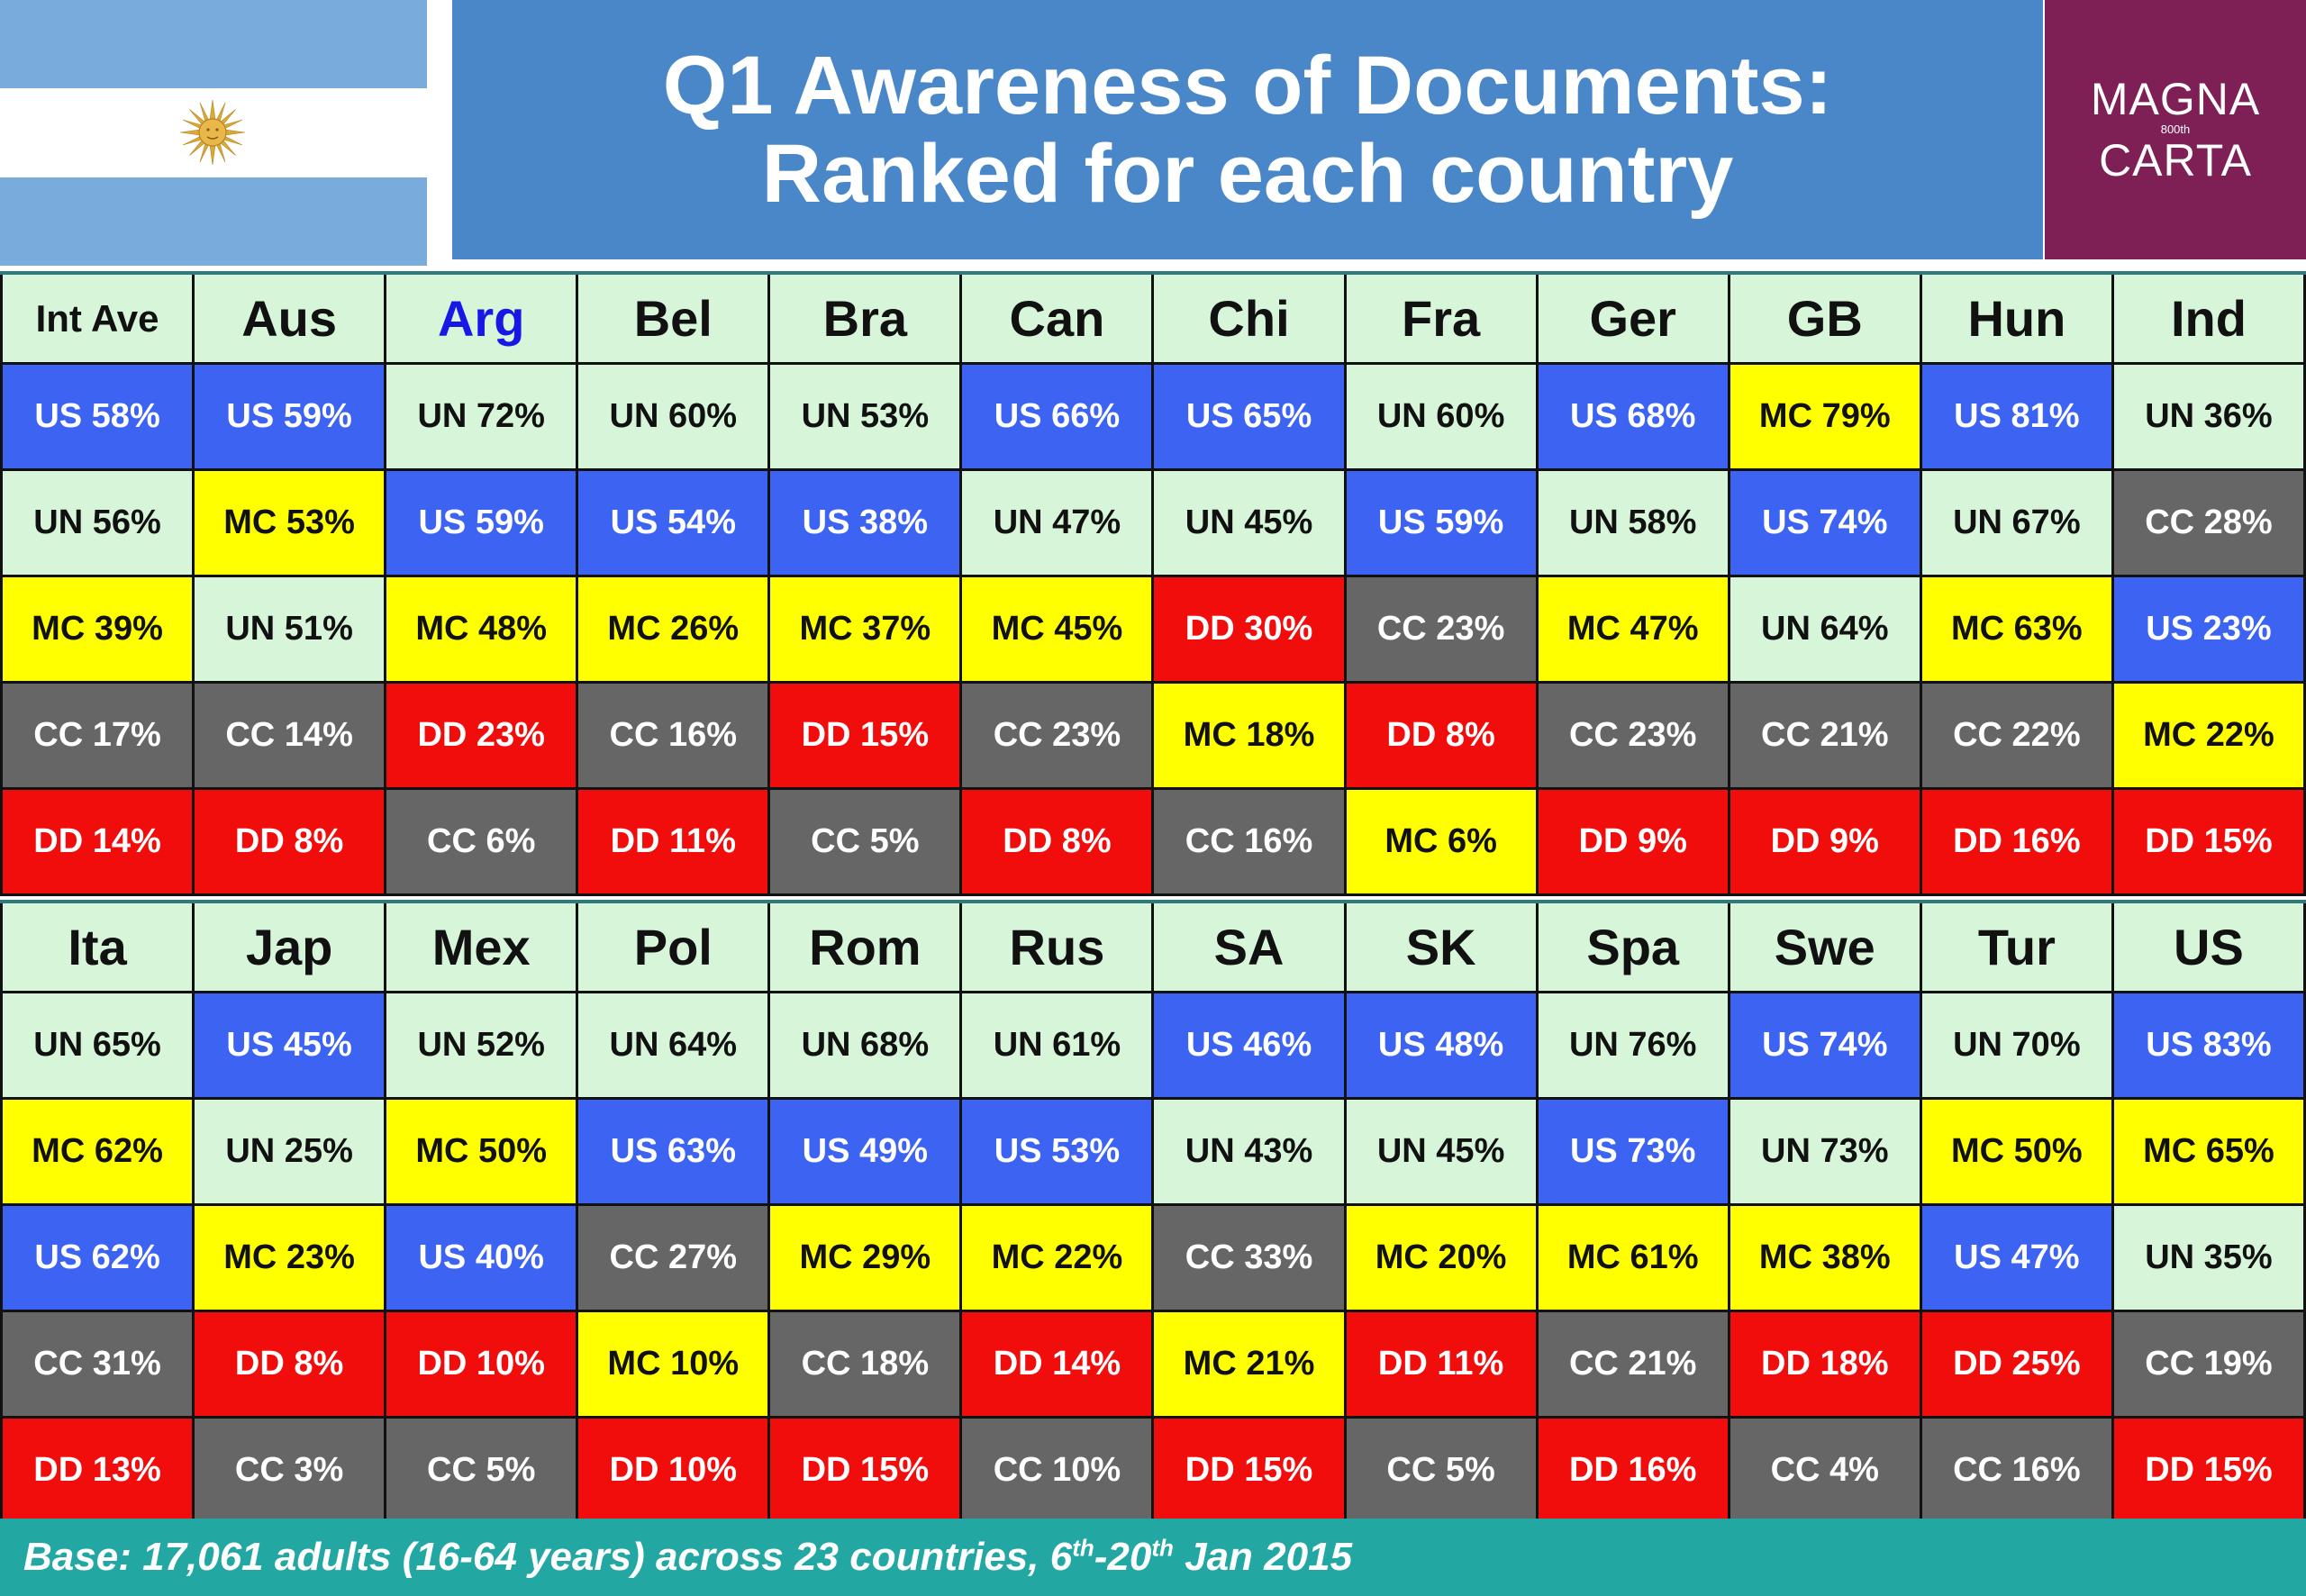 The height and width of the screenshot is (1596, 2306). I want to click on country-header: Bra, so click(865, 318).